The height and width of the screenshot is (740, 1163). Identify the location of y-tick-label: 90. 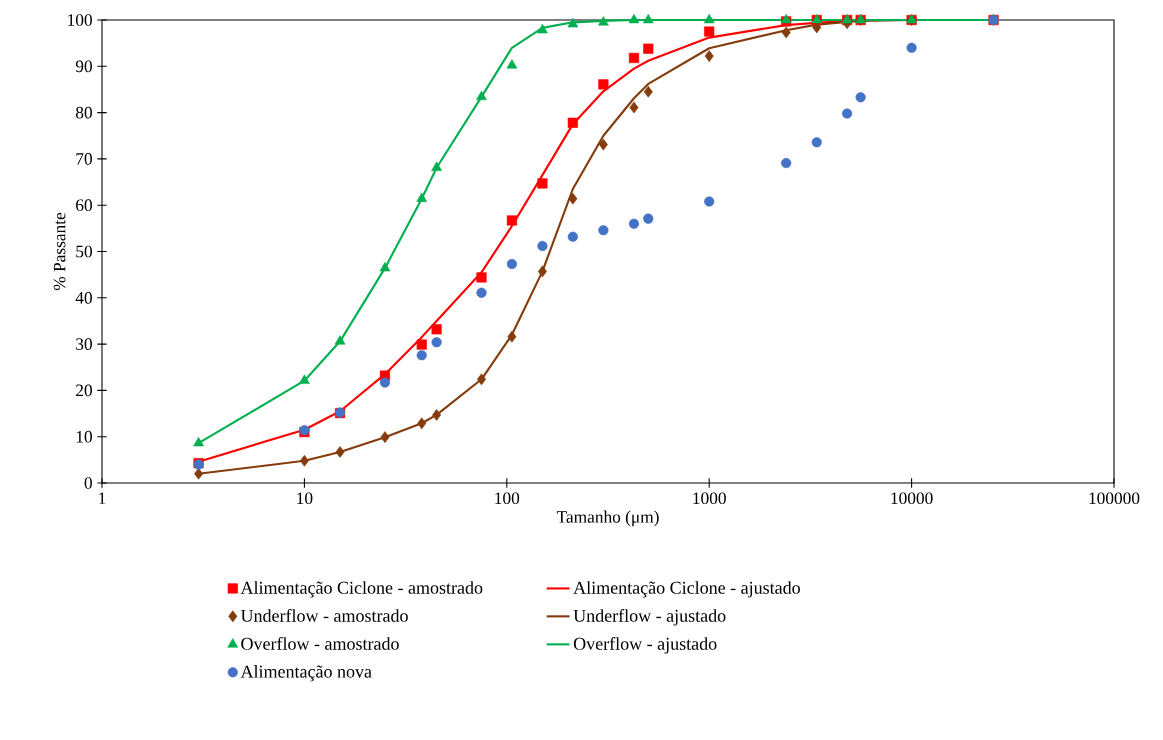
(83, 66).